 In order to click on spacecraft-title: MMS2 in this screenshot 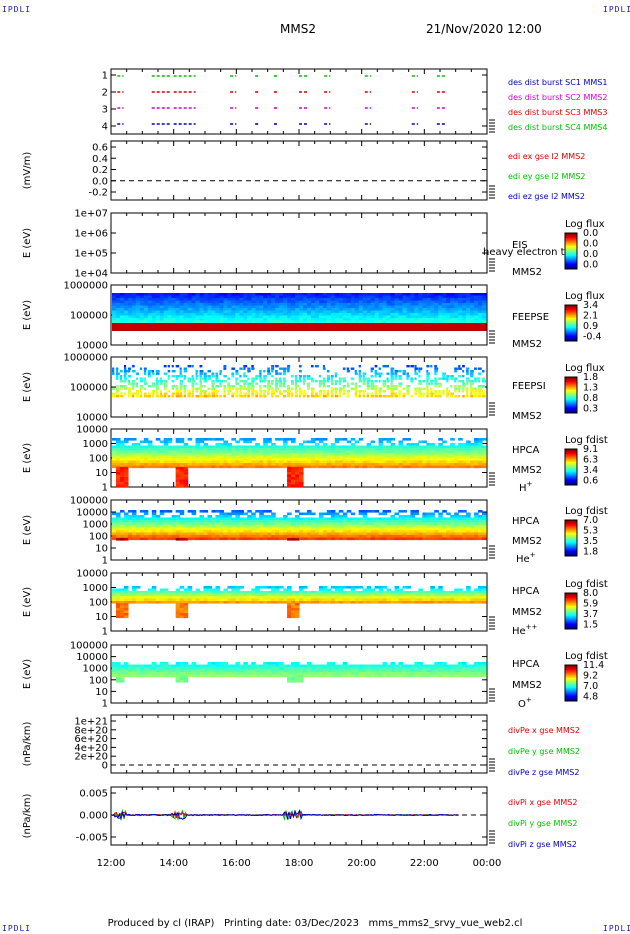, I will do `click(298, 29)`.